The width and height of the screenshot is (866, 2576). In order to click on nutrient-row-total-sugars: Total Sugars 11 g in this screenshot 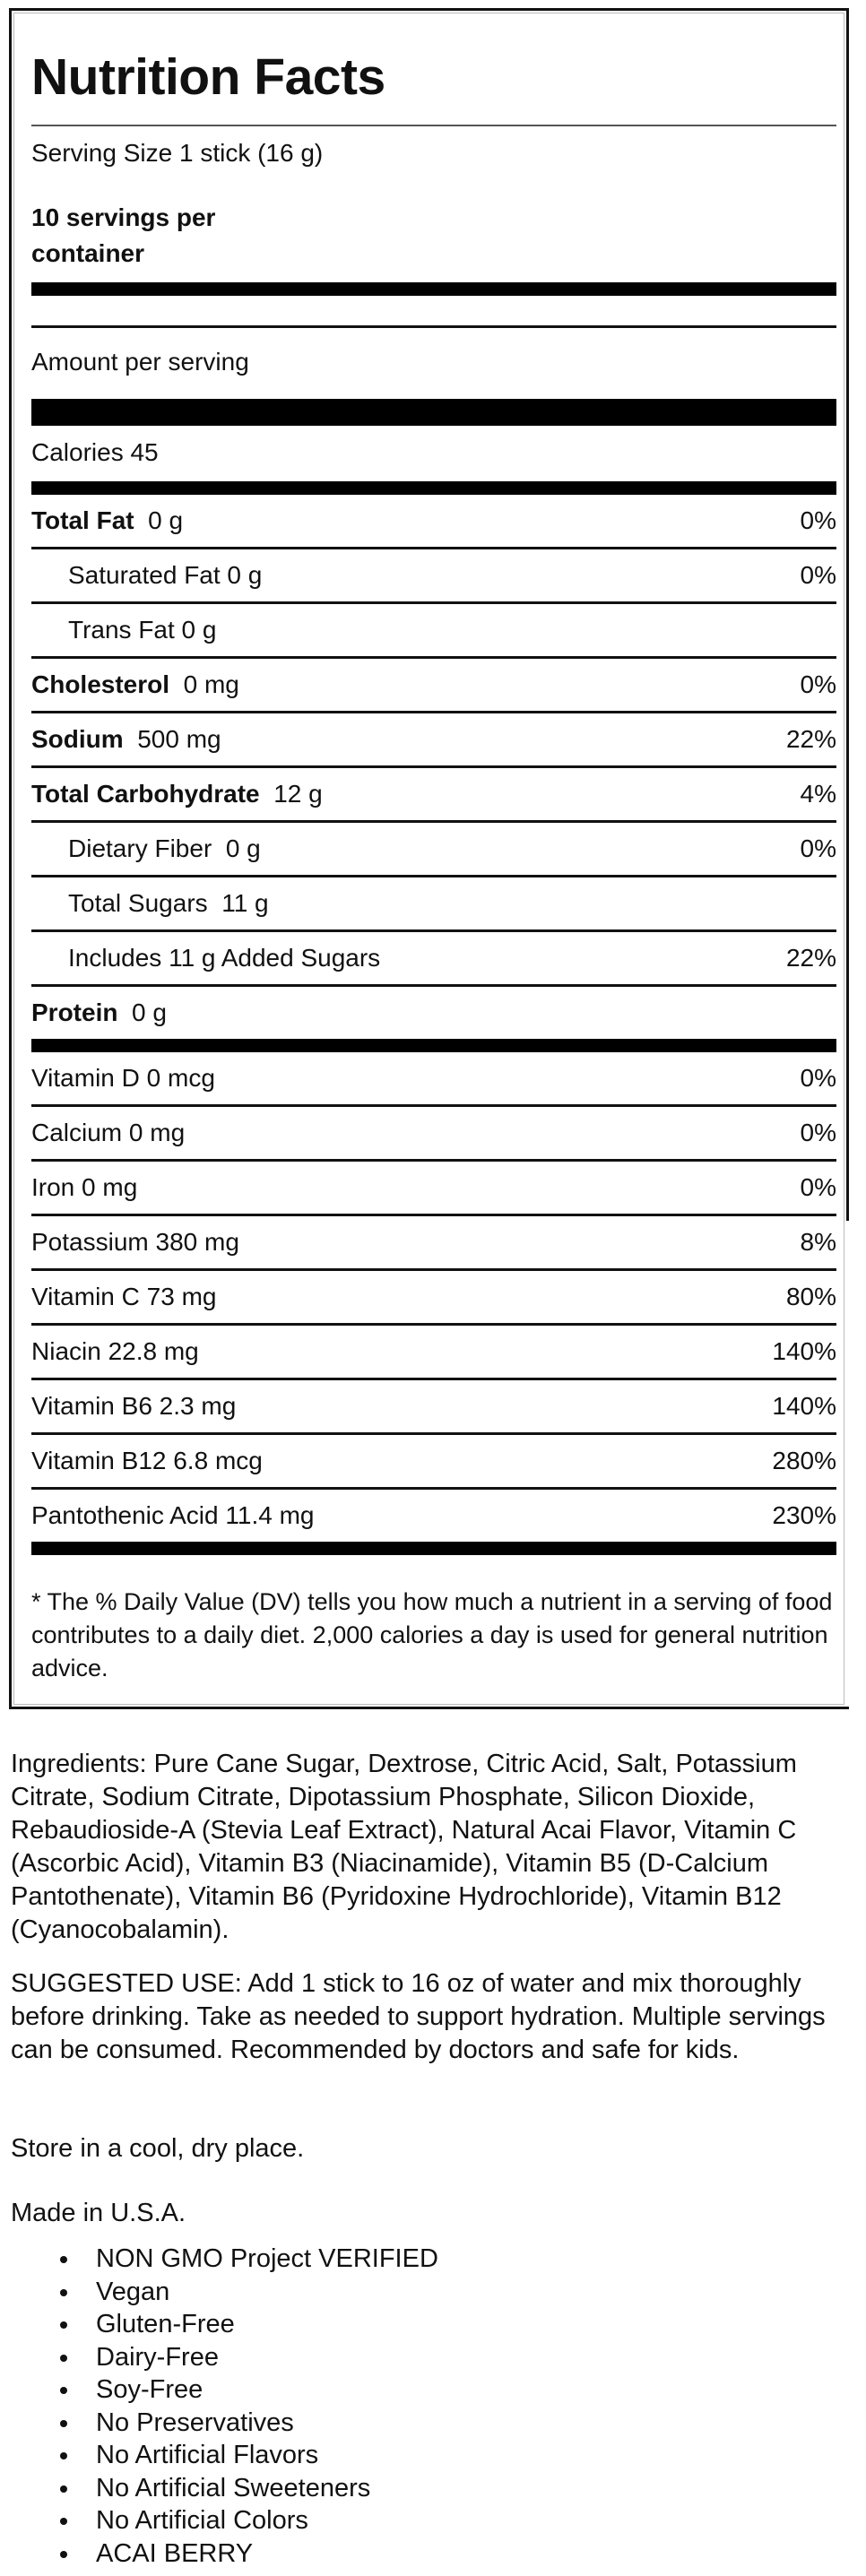, I will do `click(433, 903)`.